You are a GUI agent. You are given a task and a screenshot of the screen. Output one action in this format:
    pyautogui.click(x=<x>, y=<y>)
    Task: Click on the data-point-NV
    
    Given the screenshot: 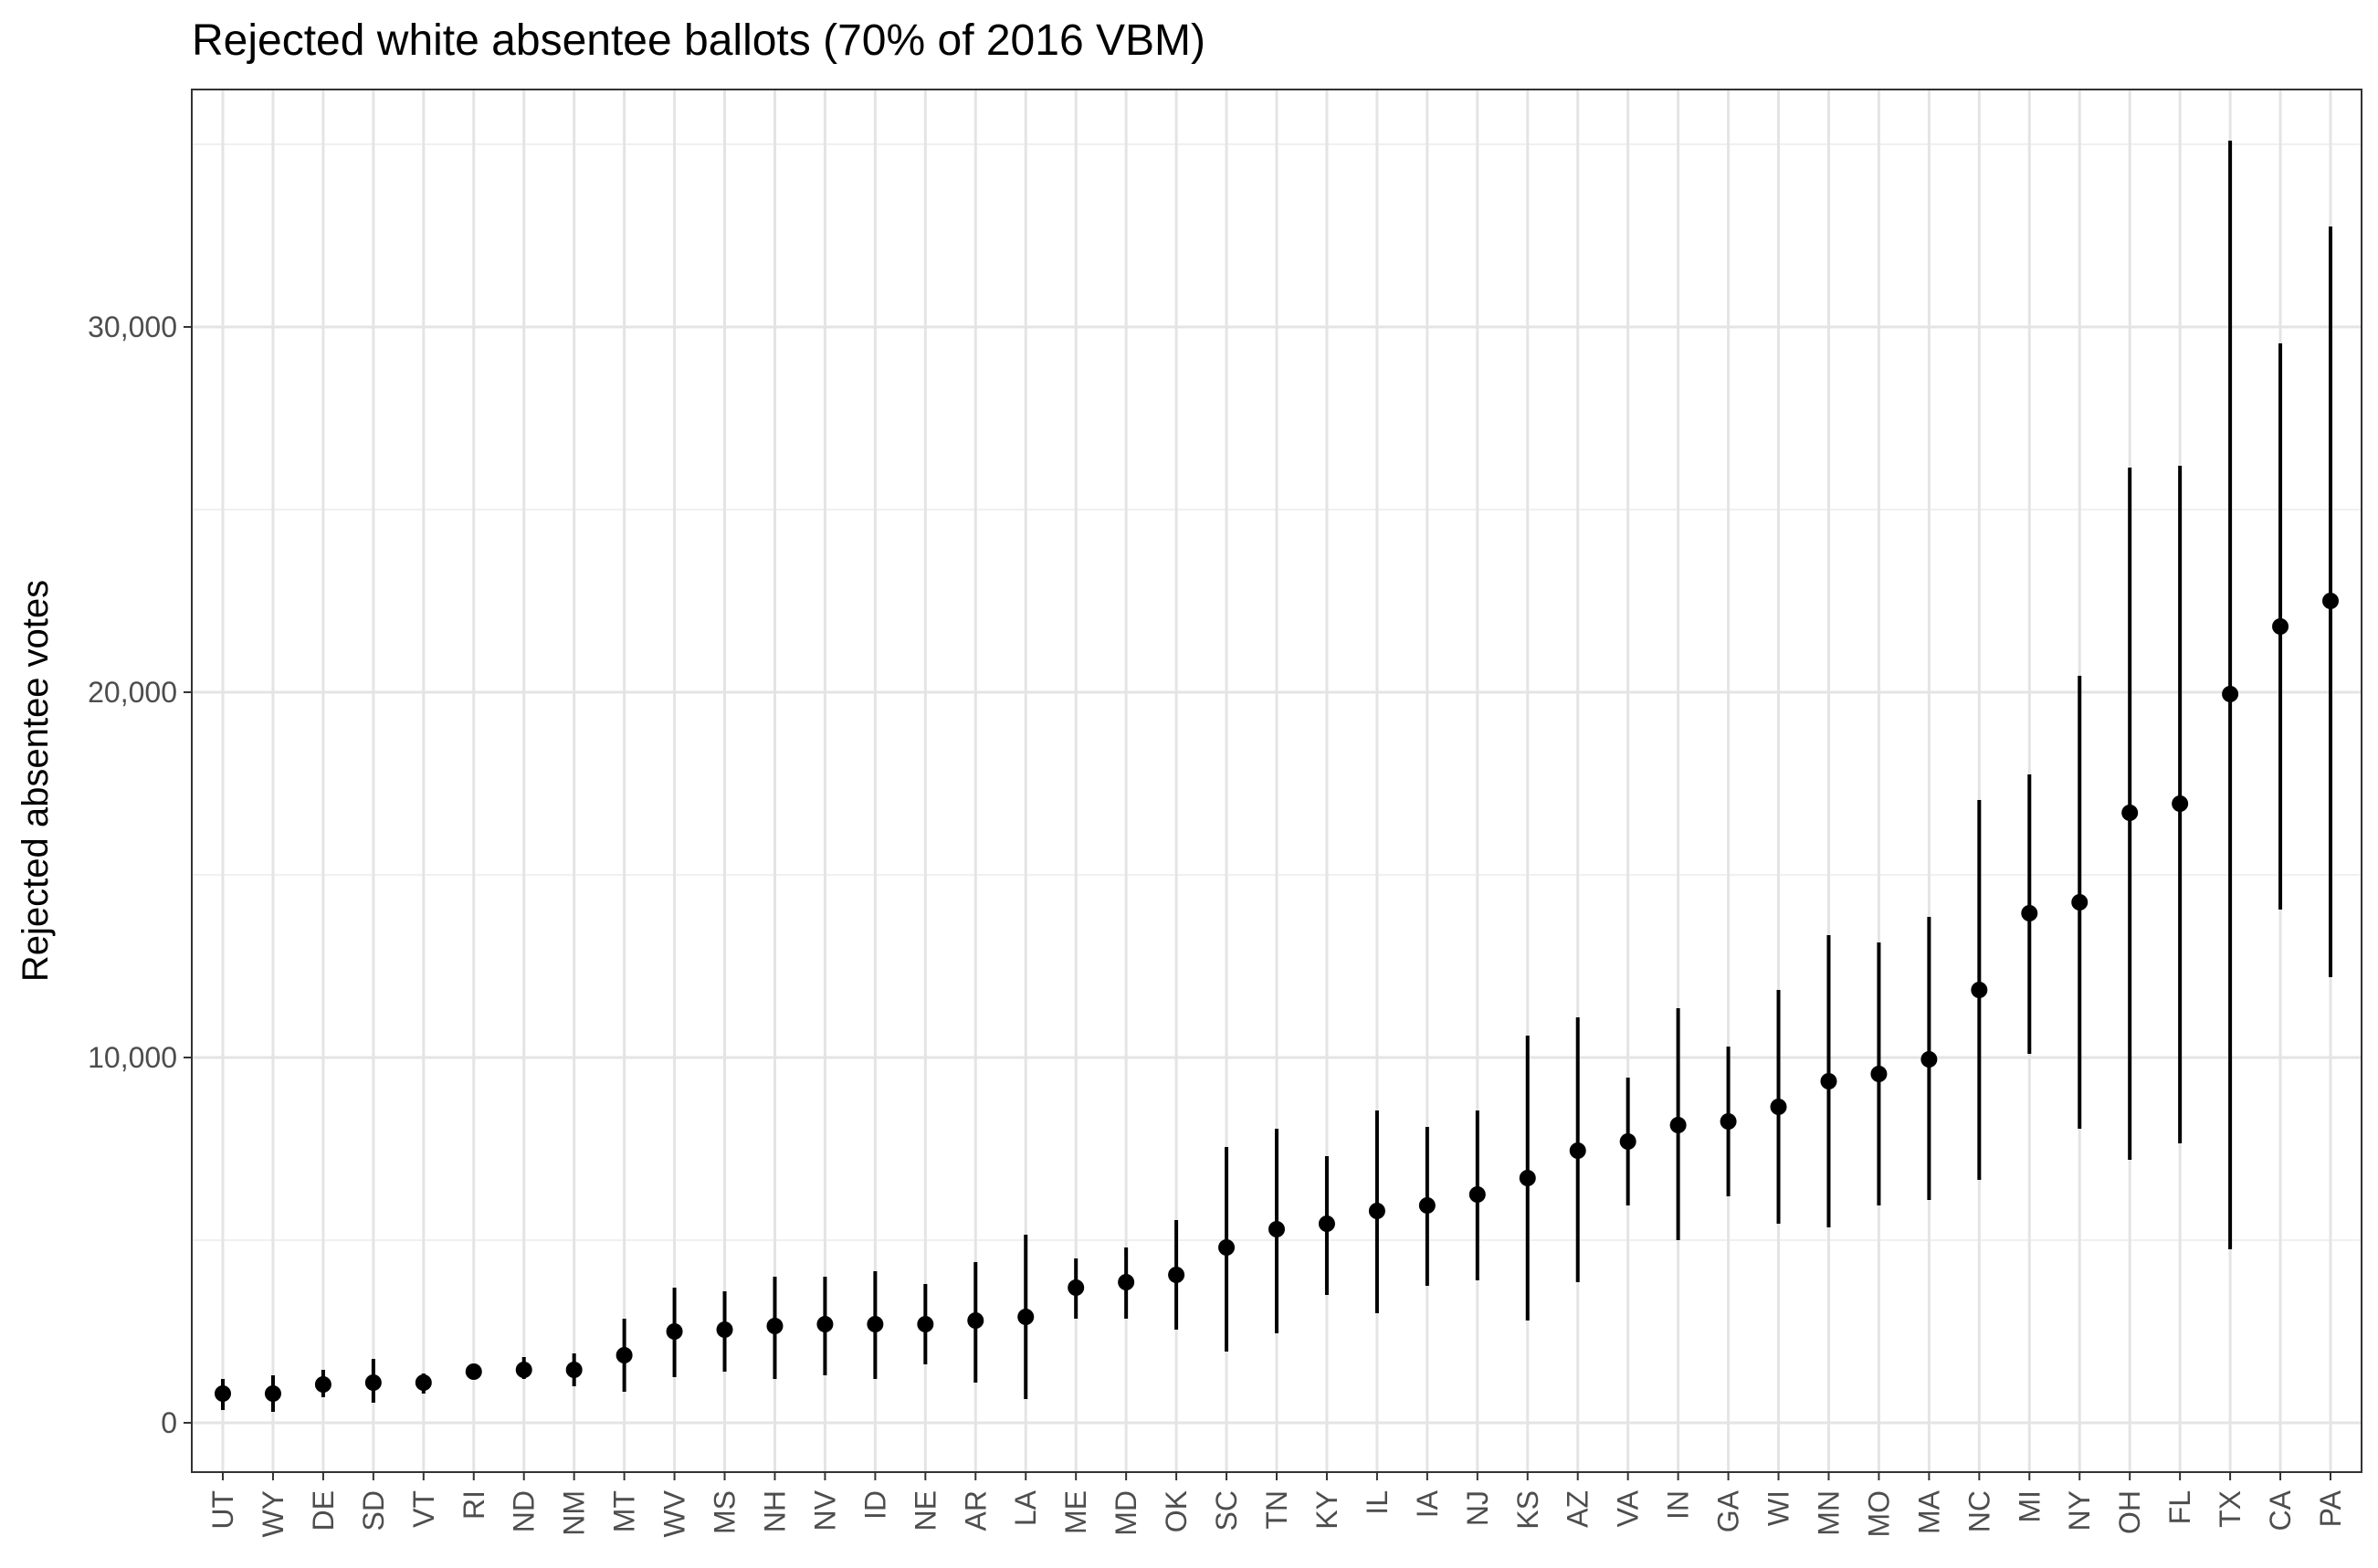 What is the action you would take?
    pyautogui.click(x=825, y=1324)
    